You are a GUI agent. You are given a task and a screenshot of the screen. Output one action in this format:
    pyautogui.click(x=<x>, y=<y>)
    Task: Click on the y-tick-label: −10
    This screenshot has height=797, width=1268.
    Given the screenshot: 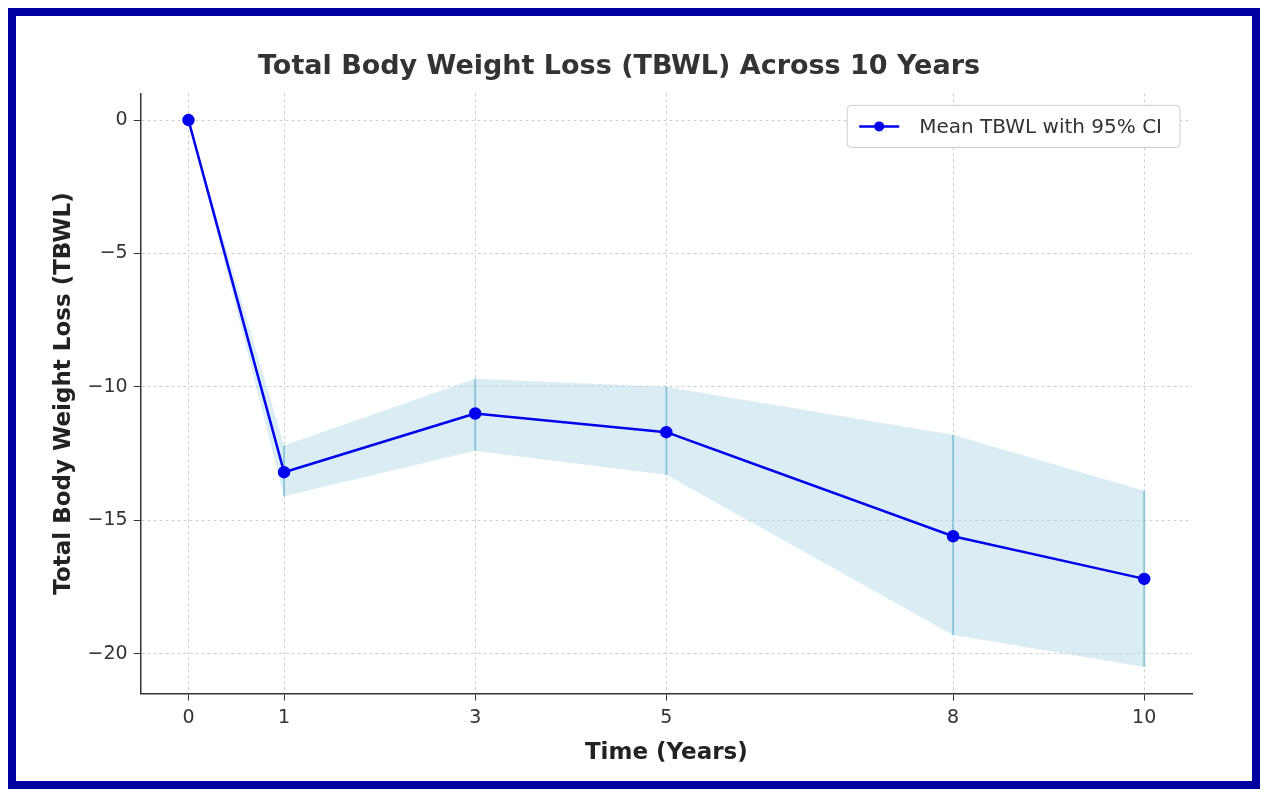 What is the action you would take?
    pyautogui.click(x=107, y=384)
    